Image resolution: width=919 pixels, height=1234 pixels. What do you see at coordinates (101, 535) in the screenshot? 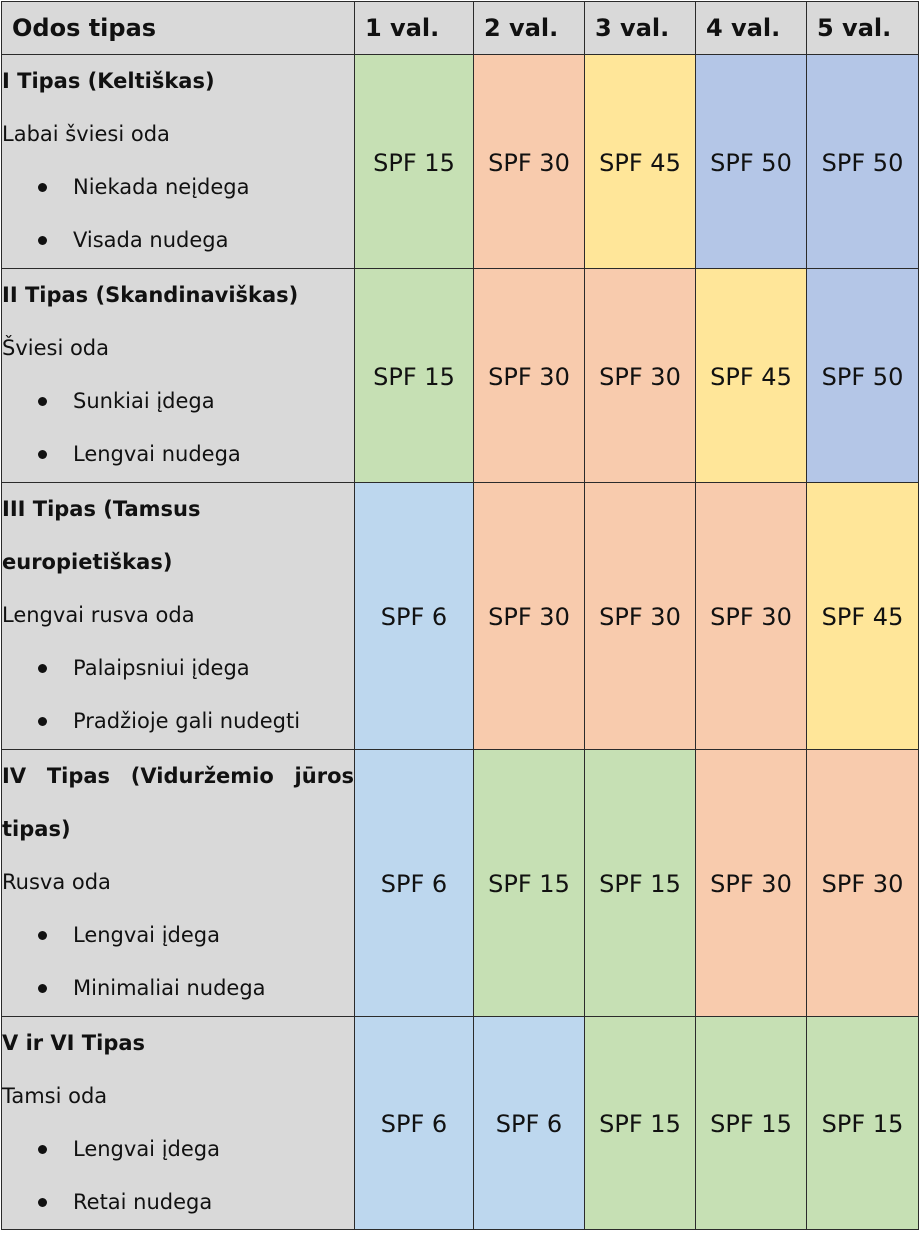
I see `skin-type-title: III Tipas (Tamsus europietiškas)` at bounding box center [101, 535].